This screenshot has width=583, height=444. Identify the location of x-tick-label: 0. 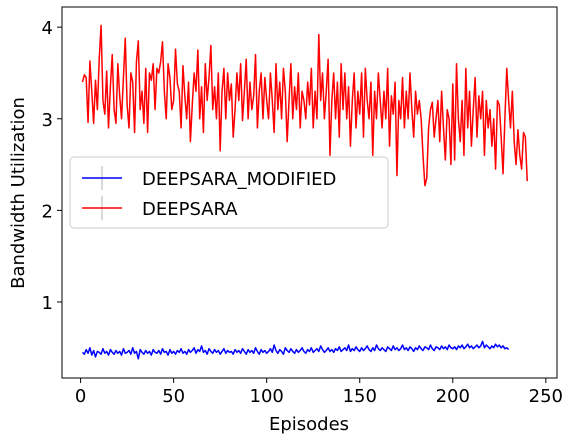
(80, 396).